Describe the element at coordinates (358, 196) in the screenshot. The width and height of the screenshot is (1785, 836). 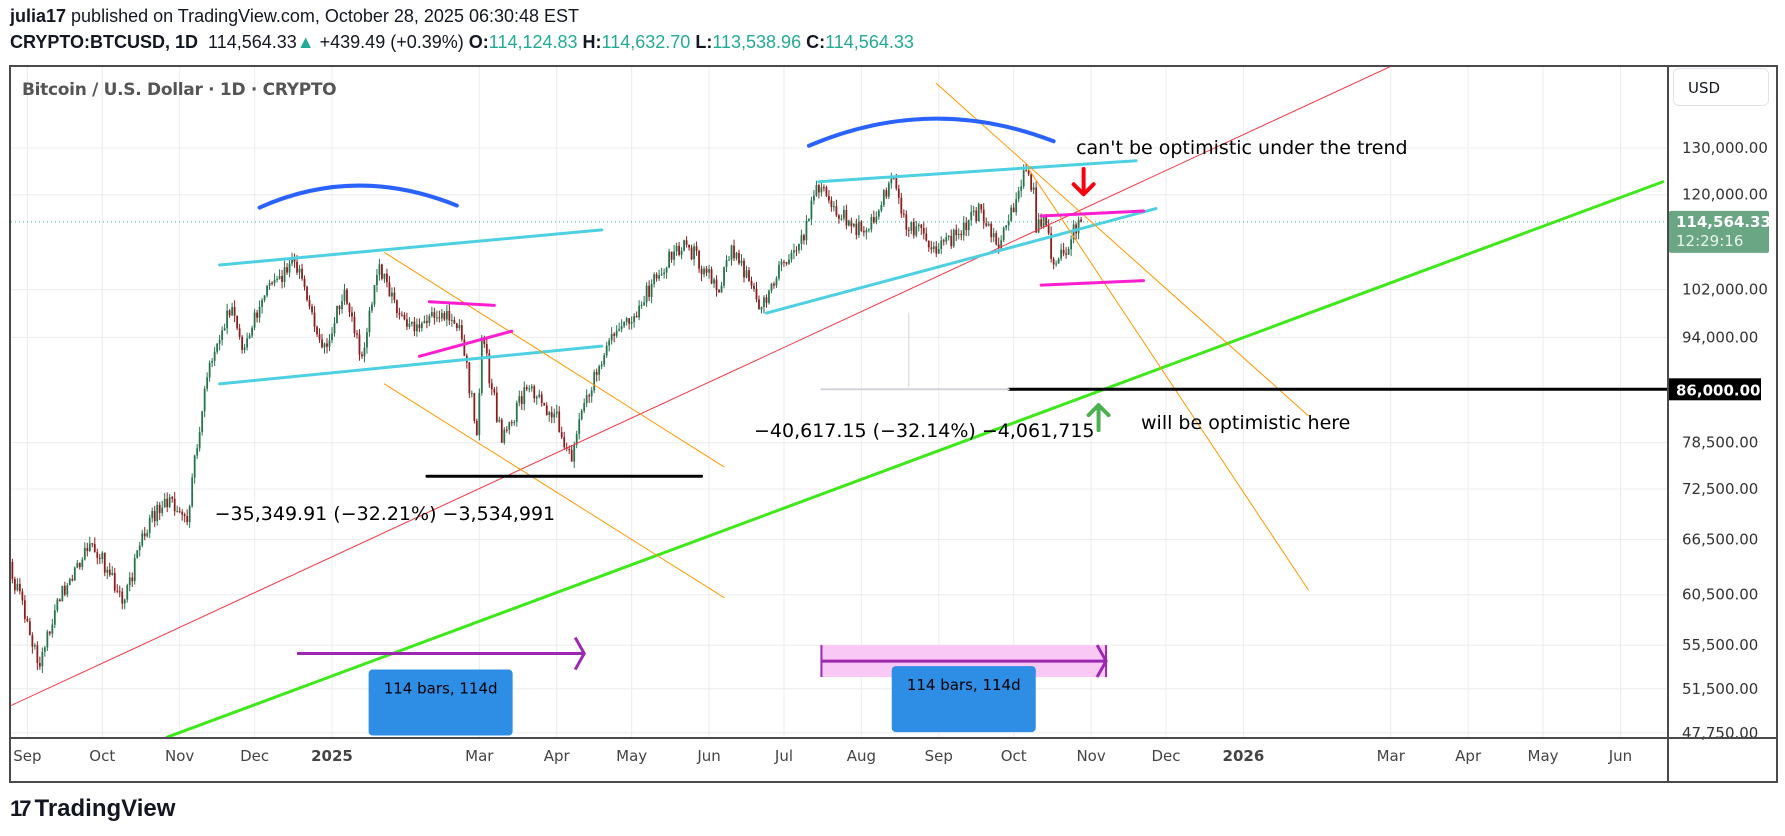
I see `blue-arc-left` at that location.